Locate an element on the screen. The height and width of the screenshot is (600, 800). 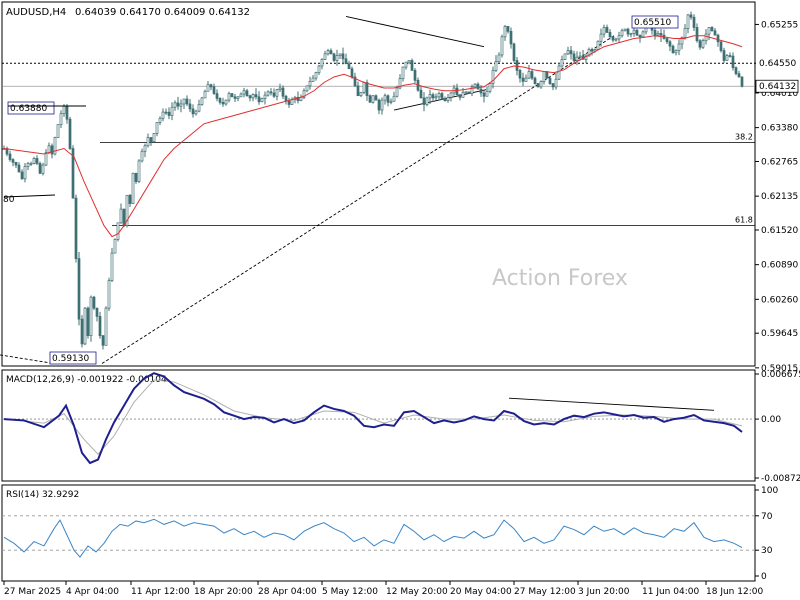
price-axis-label: 0.62135 is located at coordinates (779, 197).